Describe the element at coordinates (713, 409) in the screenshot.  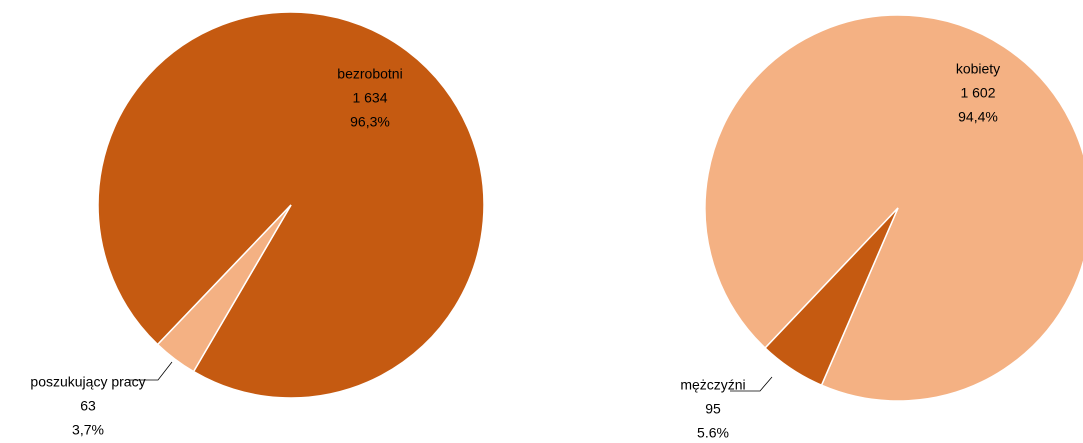
I see `value-label: 95` at that location.